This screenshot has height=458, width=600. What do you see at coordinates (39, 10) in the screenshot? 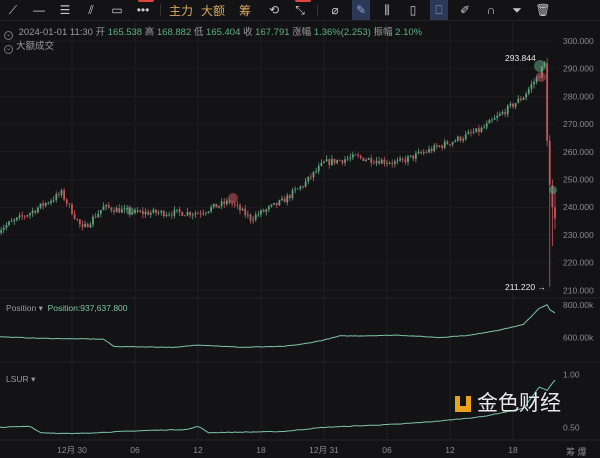
I see `horizontal-line-button: —` at bounding box center [39, 10].